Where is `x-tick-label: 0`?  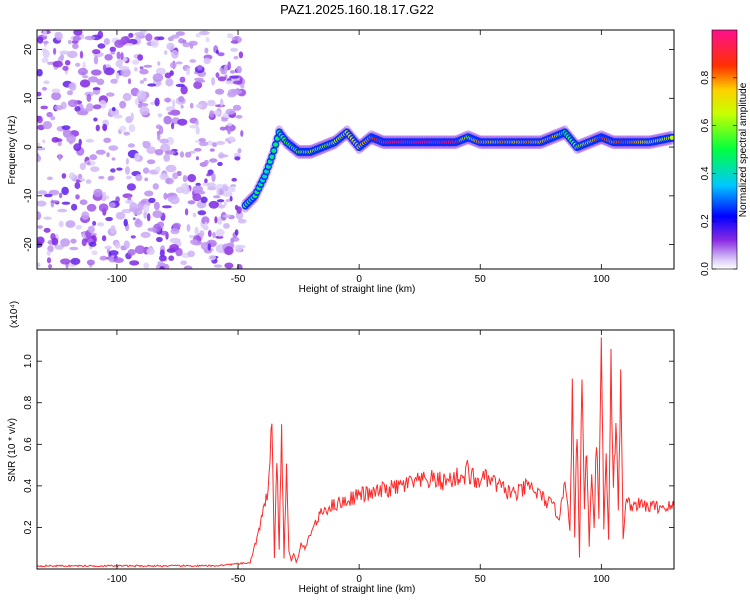 x-tick-label: 0 is located at coordinates (359, 579).